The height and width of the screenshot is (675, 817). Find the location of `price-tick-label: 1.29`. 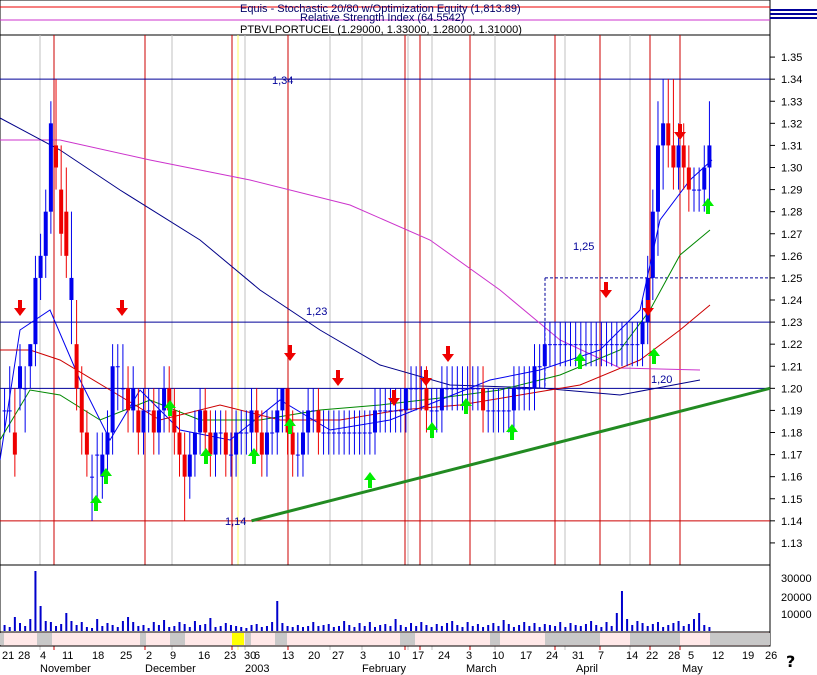

price-tick-label: 1.29 is located at coordinates (791, 191).